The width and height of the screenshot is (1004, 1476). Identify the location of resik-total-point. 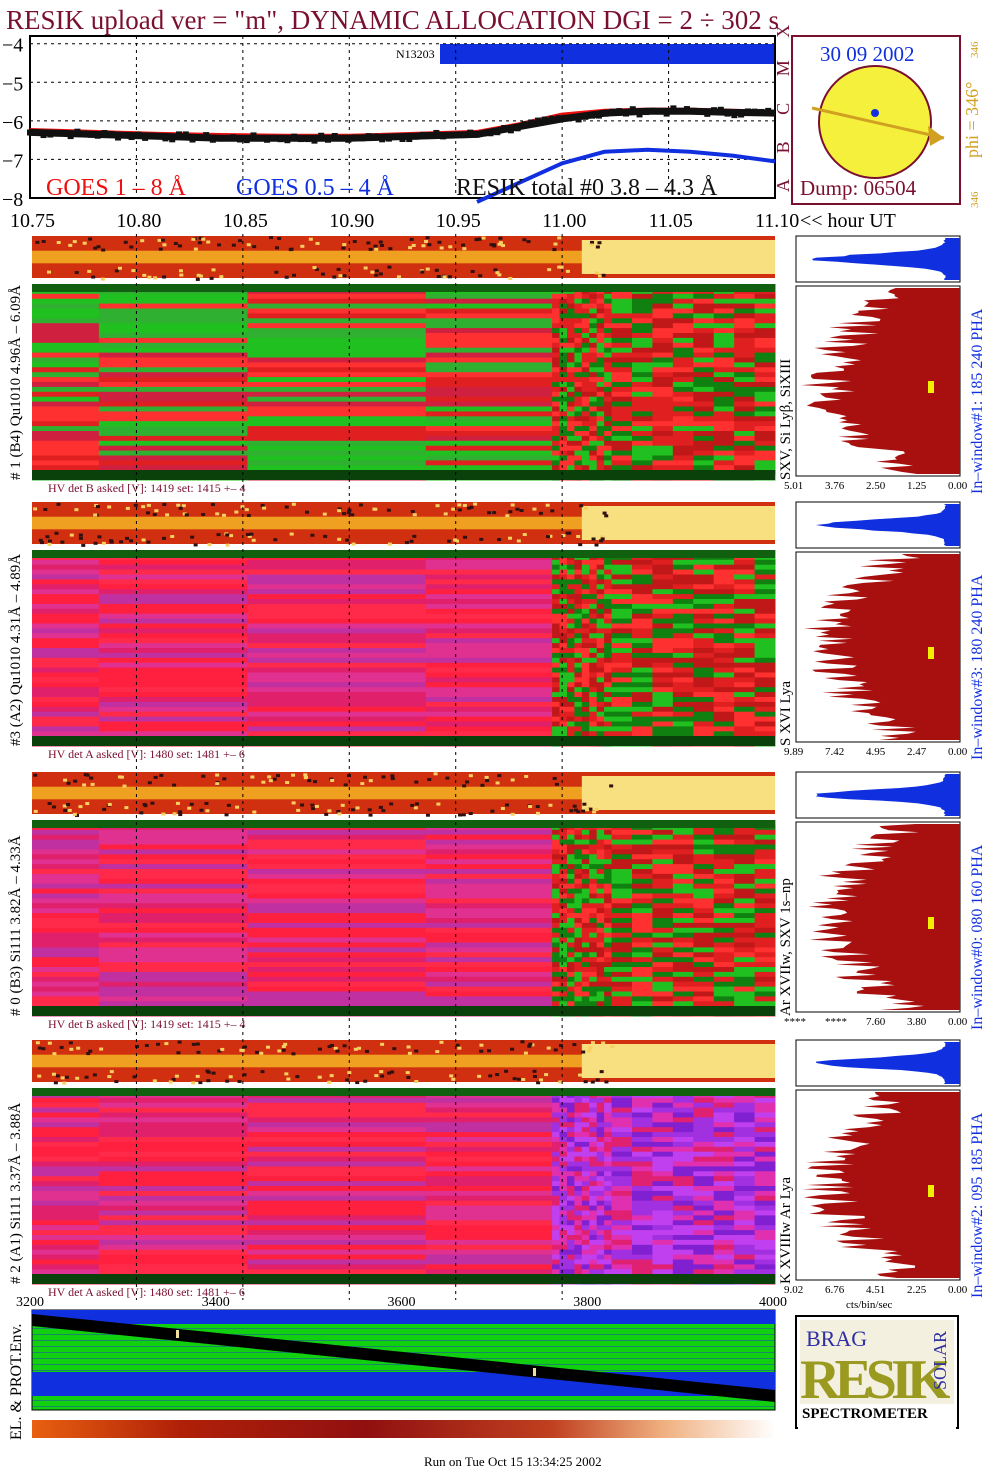
(666, 113).